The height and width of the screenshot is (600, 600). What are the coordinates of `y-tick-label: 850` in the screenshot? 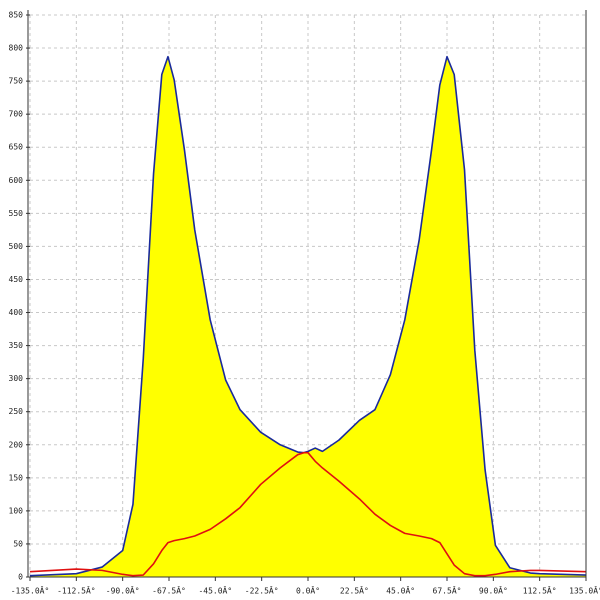 It's located at (16, 15).